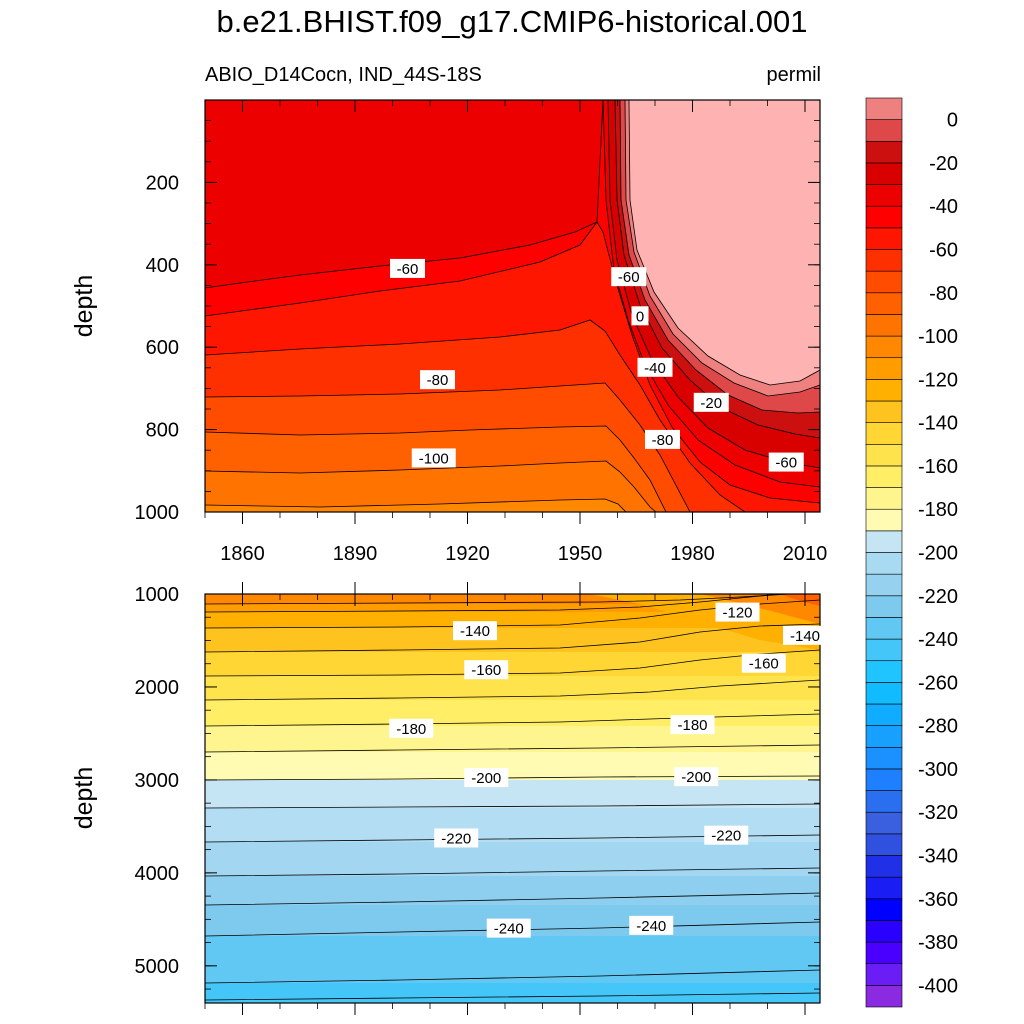  What do you see at coordinates (938, 424) in the screenshot?
I see `colorbar-label: -140` at bounding box center [938, 424].